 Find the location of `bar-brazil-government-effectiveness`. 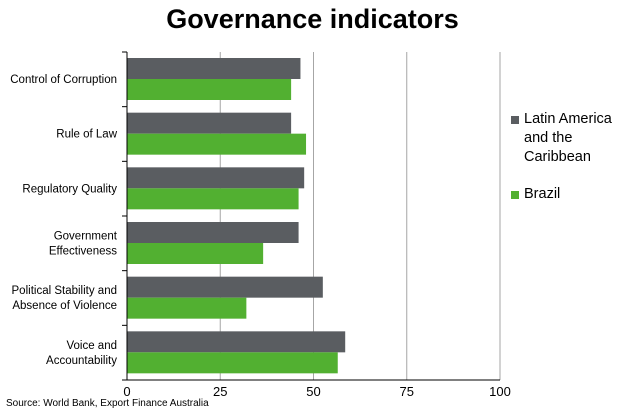

bar-brazil-government-effectiveness is located at coordinates (195, 253).